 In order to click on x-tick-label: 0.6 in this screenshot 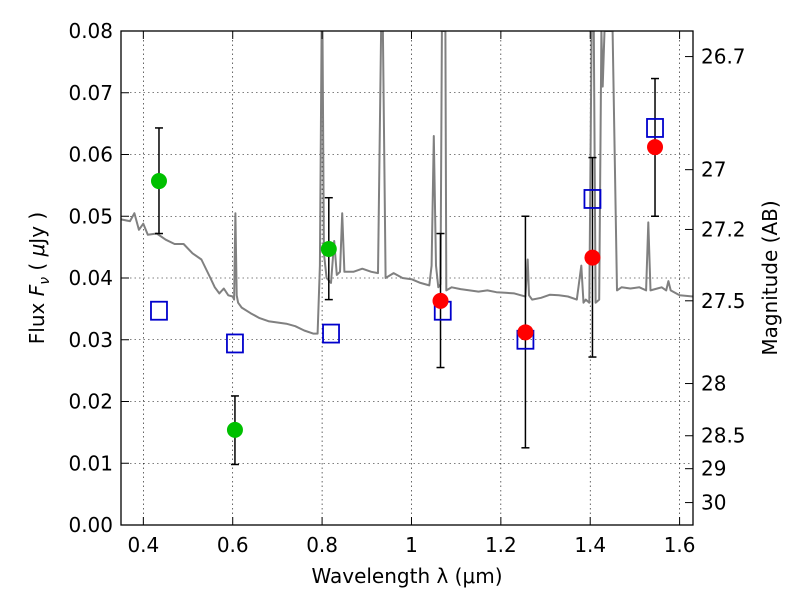, I will do `click(233, 545)`.